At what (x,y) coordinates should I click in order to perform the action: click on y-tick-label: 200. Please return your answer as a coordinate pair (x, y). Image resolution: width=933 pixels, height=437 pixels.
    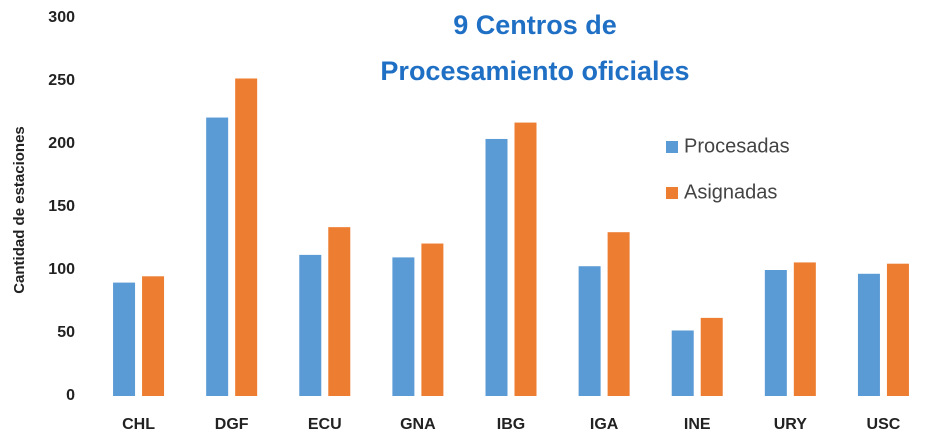
    Looking at the image, I should click on (61, 143).